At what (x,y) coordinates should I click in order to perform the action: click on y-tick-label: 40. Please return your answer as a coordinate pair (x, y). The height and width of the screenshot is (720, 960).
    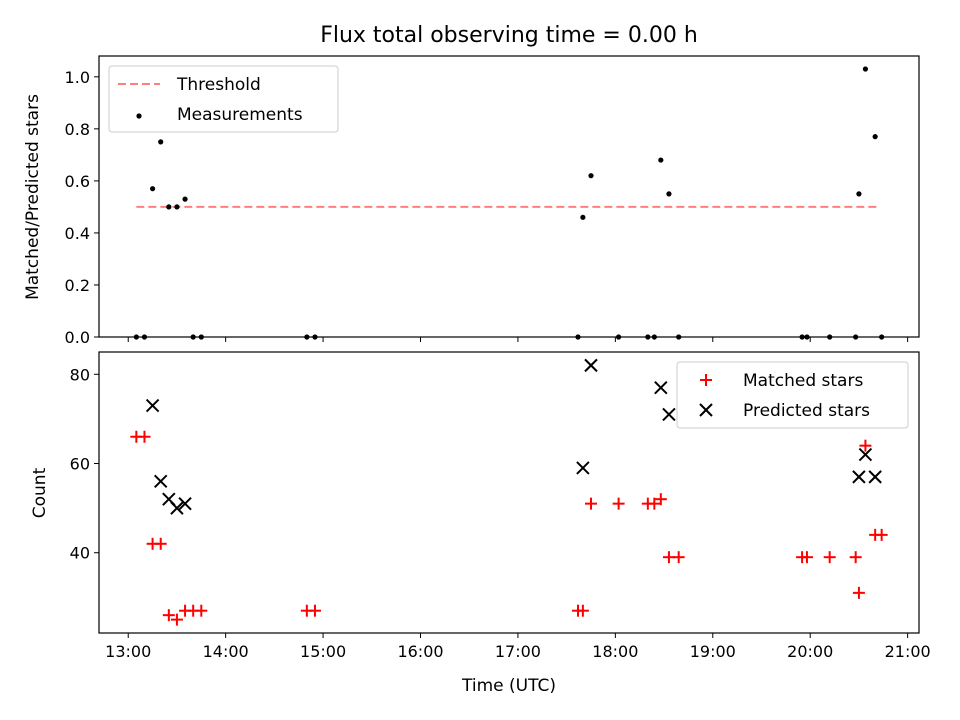
    Looking at the image, I should click on (80, 553).